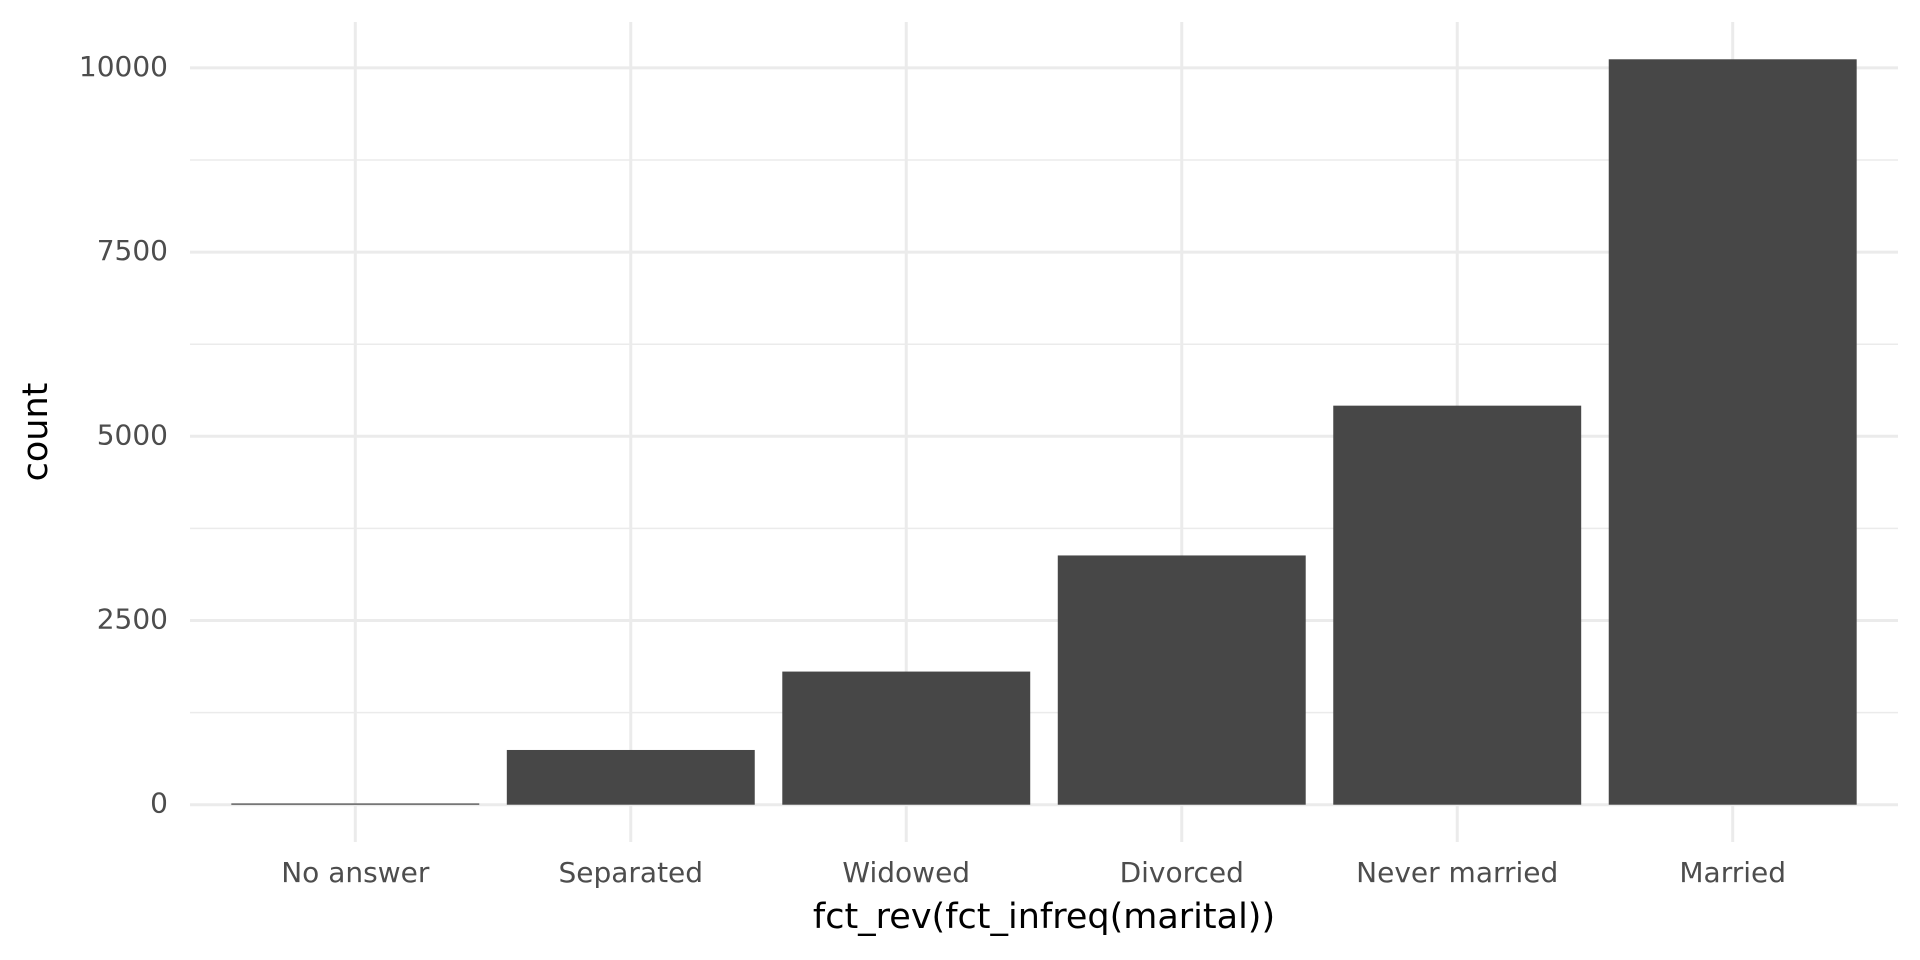 This screenshot has width=1920, height=960. What do you see at coordinates (1182, 872) in the screenshot?
I see `x-tick-label: Divorced` at bounding box center [1182, 872].